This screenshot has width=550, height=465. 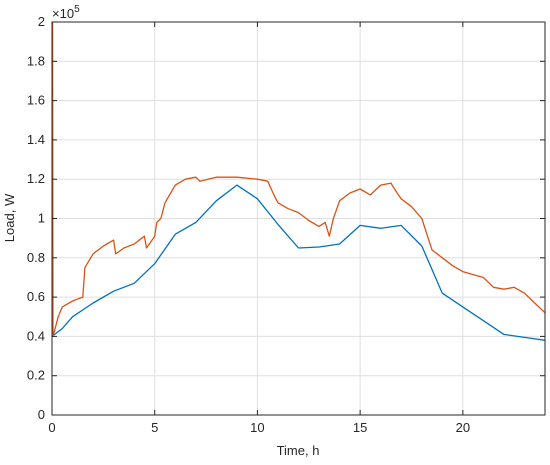 I want to click on y-axis-label: Load, W, so click(x=9, y=217).